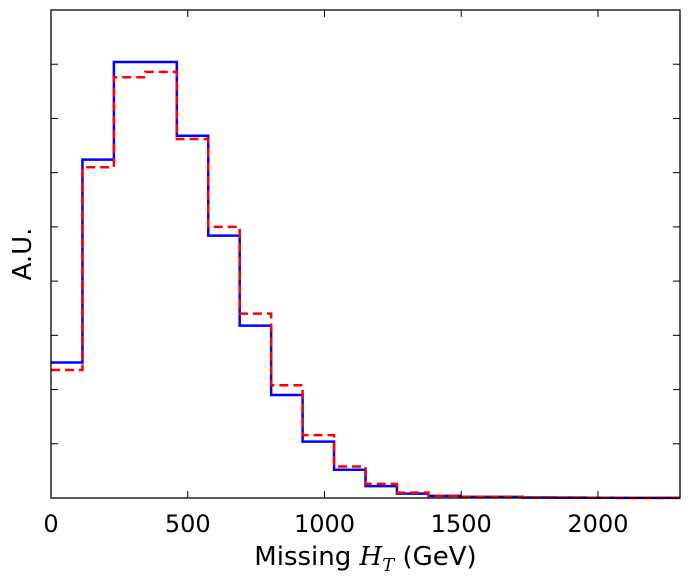  What do you see at coordinates (324, 524) in the screenshot?
I see `x-tick-label: 1000` at bounding box center [324, 524].